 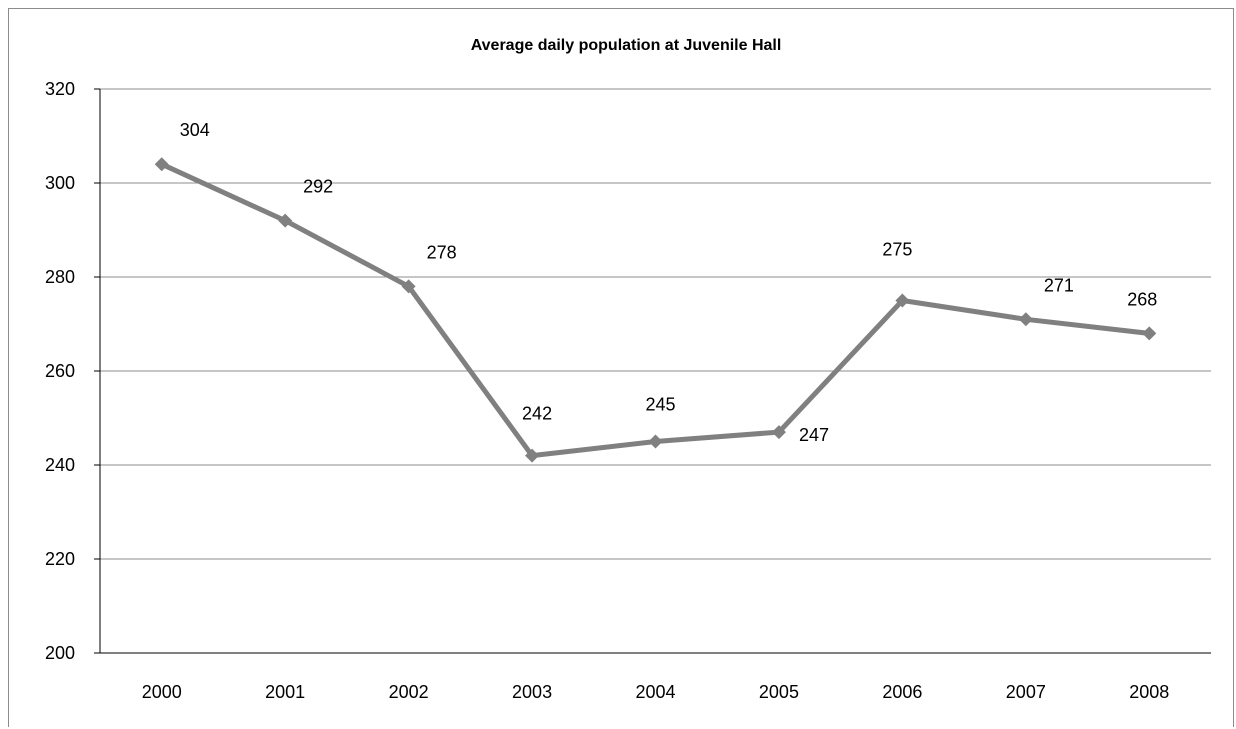 I want to click on data-label: 247, so click(x=814, y=435).